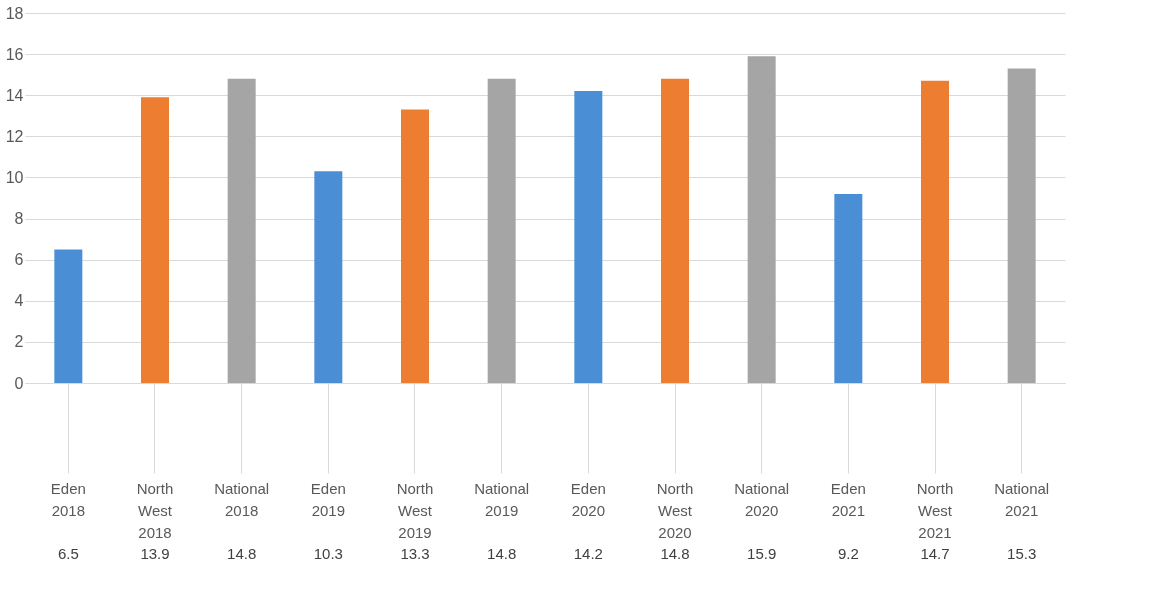 The image size is (1157, 594). I want to click on data-label: 13.3, so click(415, 553).